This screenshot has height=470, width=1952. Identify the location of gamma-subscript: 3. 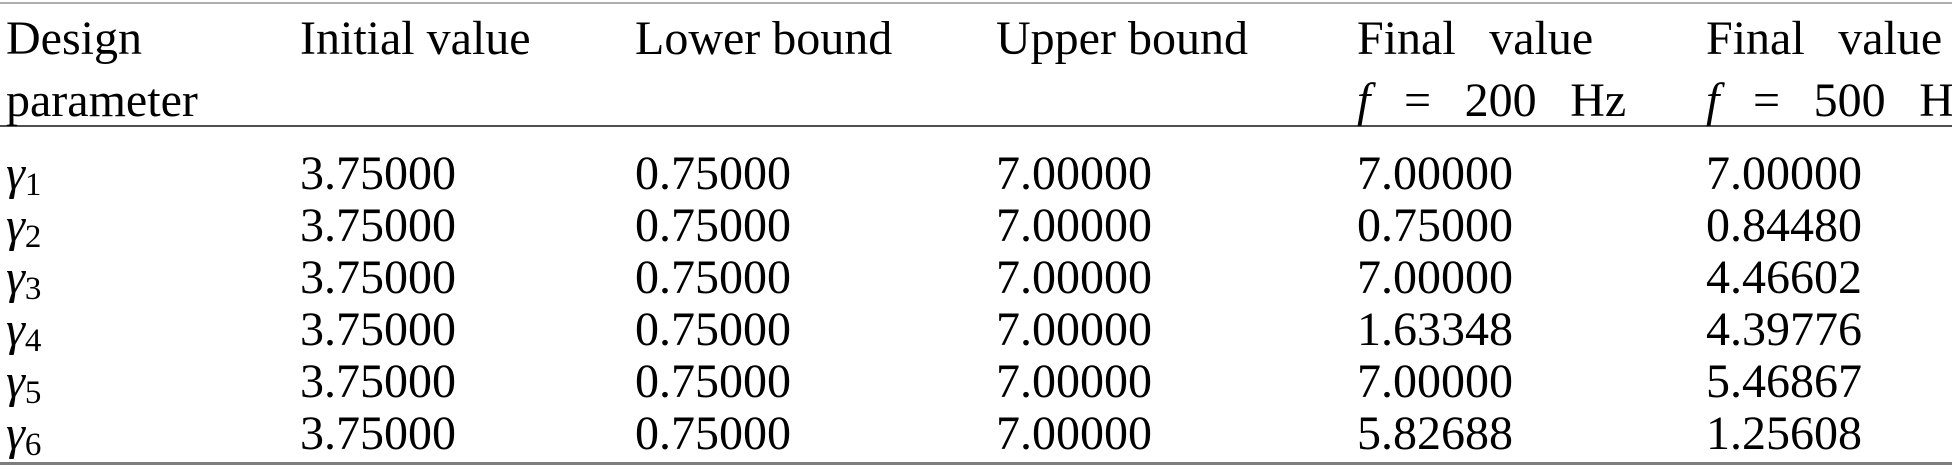
(33, 288).